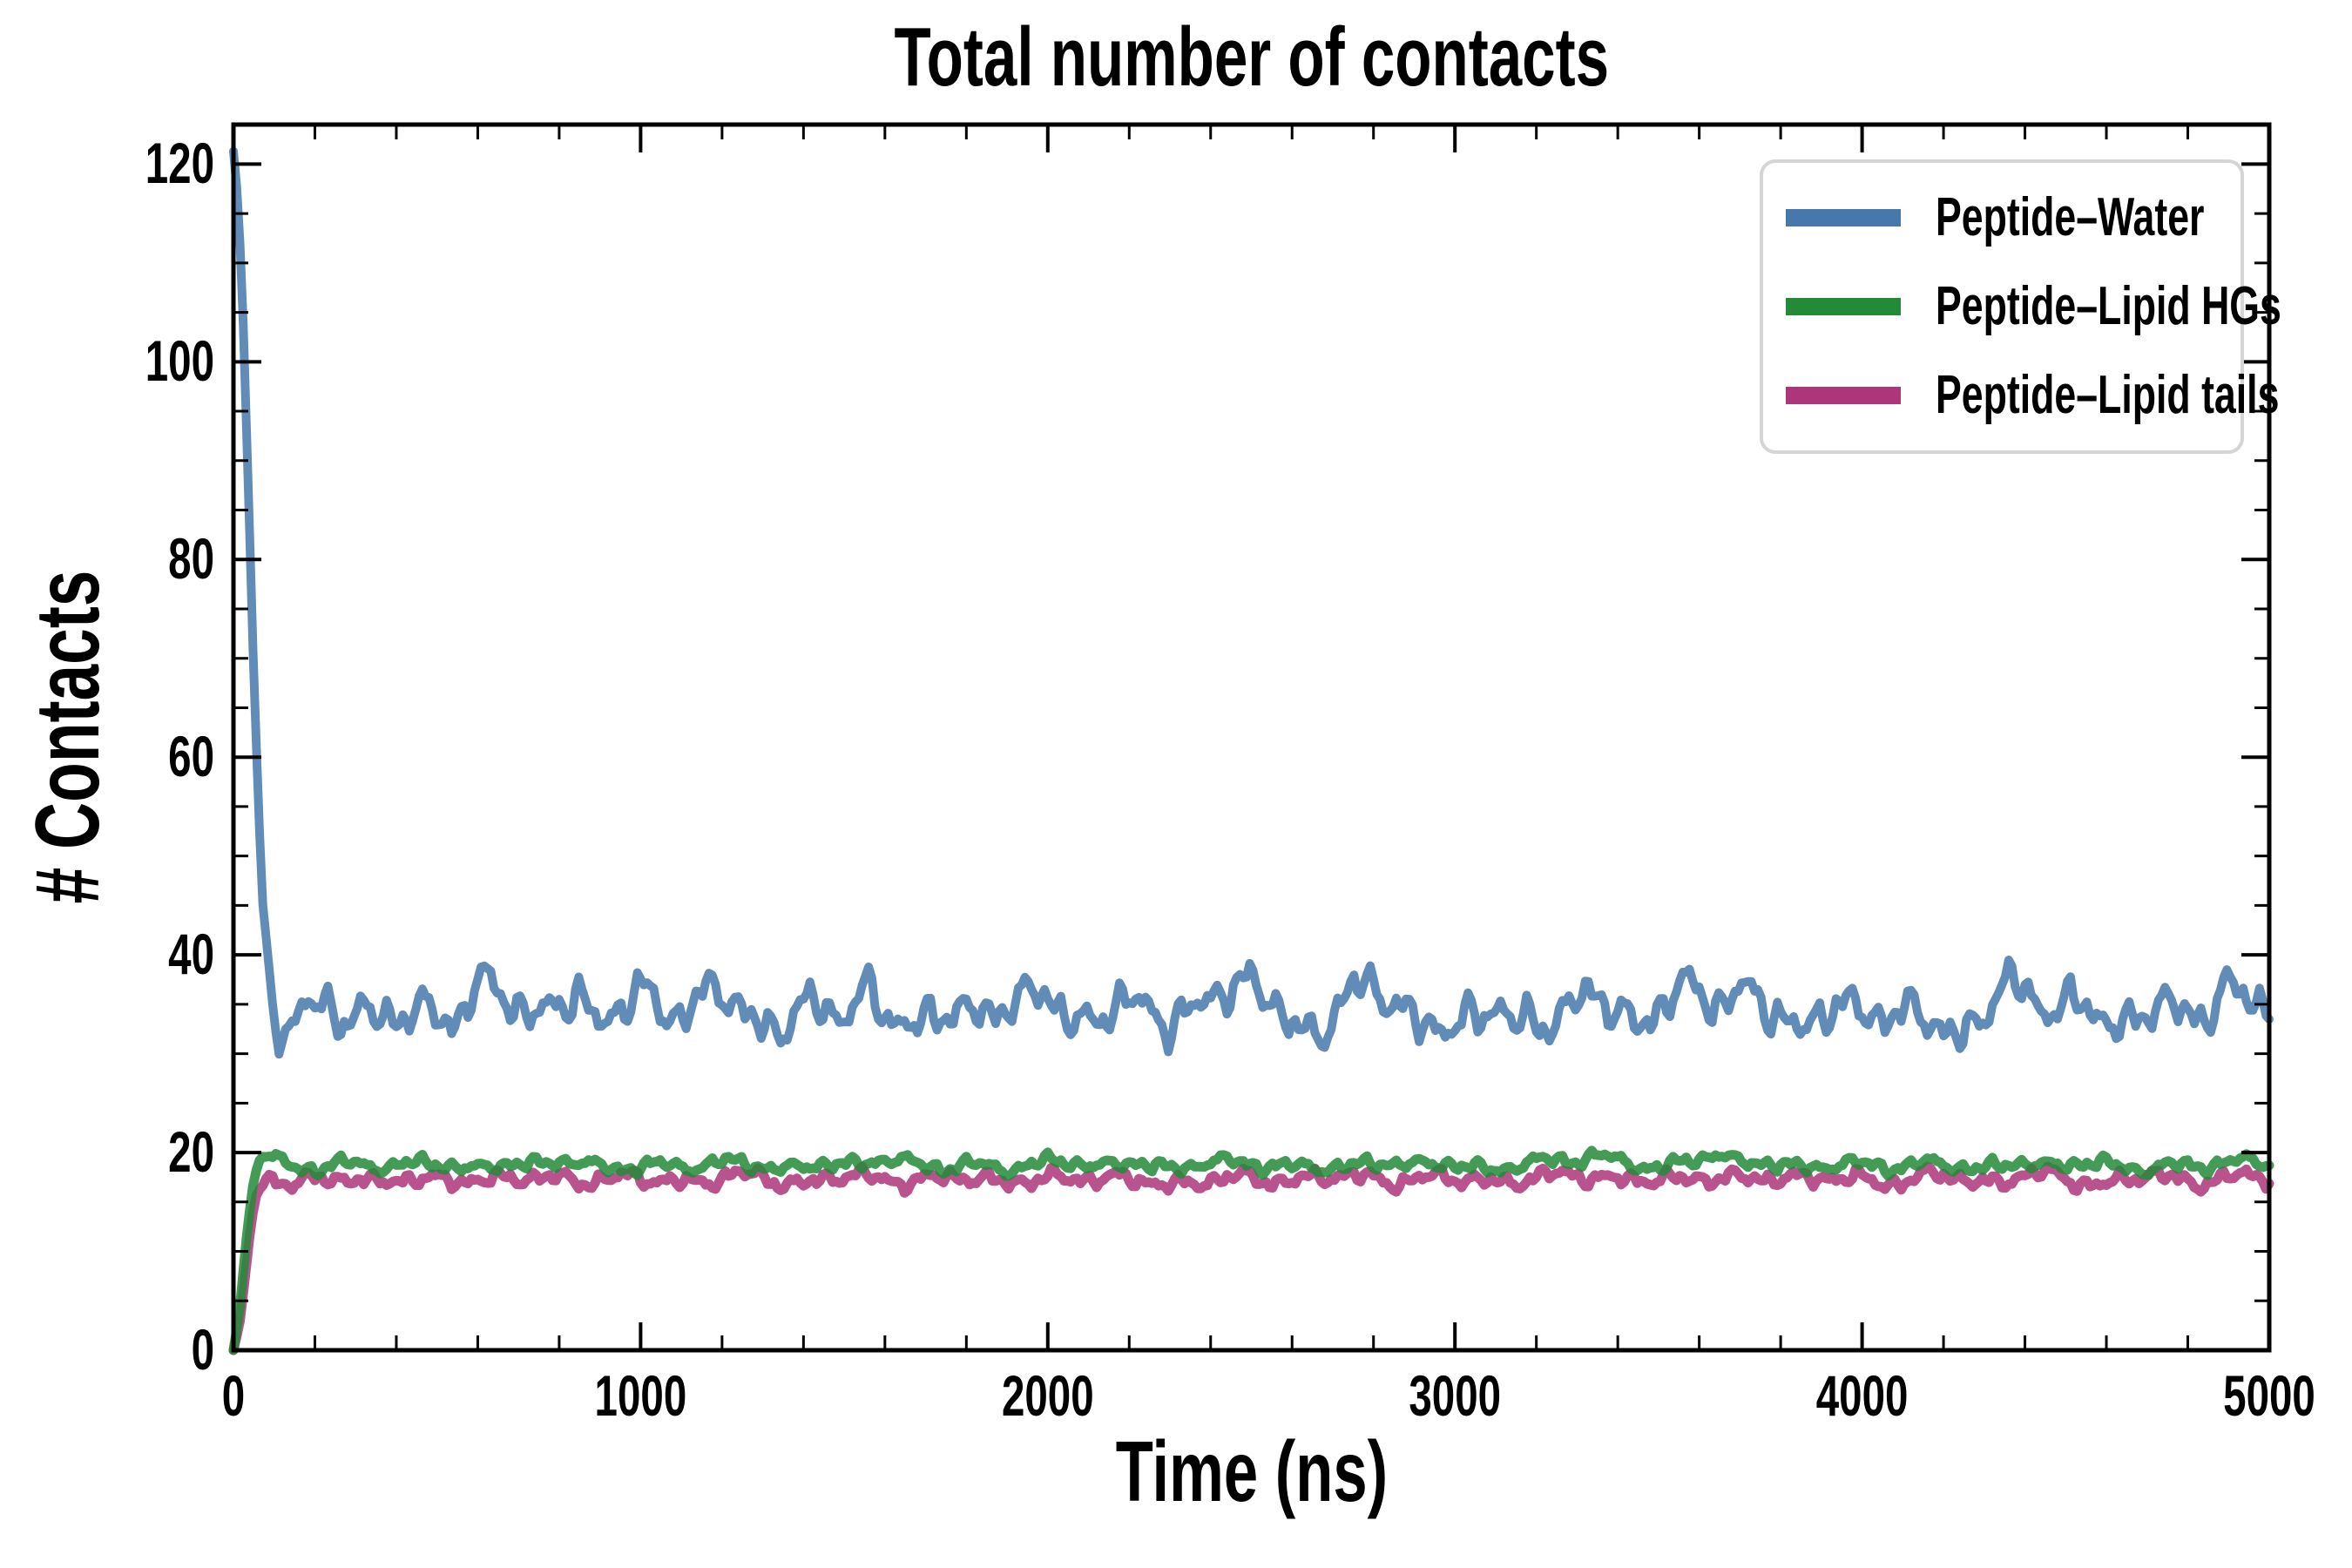 This screenshot has width=2352, height=1568. Describe the element at coordinates (1843, 395) in the screenshot. I see `peptide-lipid-tails-line-swatch` at that location.